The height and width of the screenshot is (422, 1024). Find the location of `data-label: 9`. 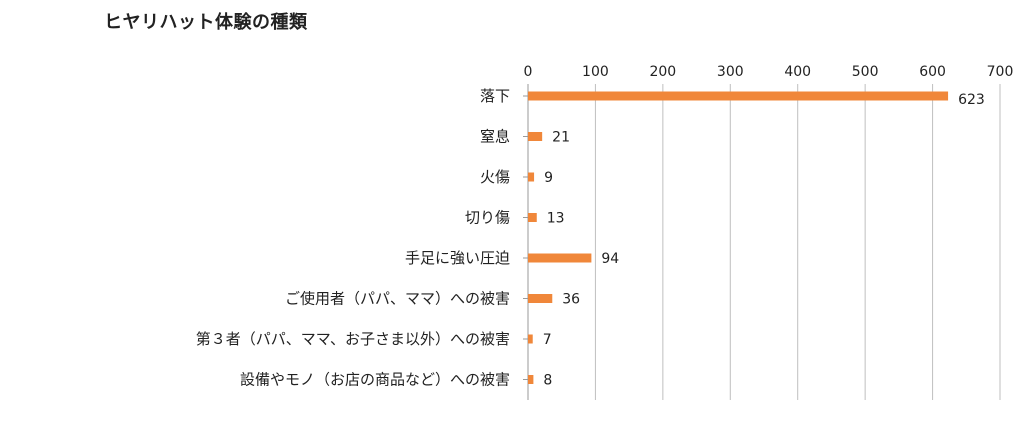

data-label: 9 is located at coordinates (548, 178).